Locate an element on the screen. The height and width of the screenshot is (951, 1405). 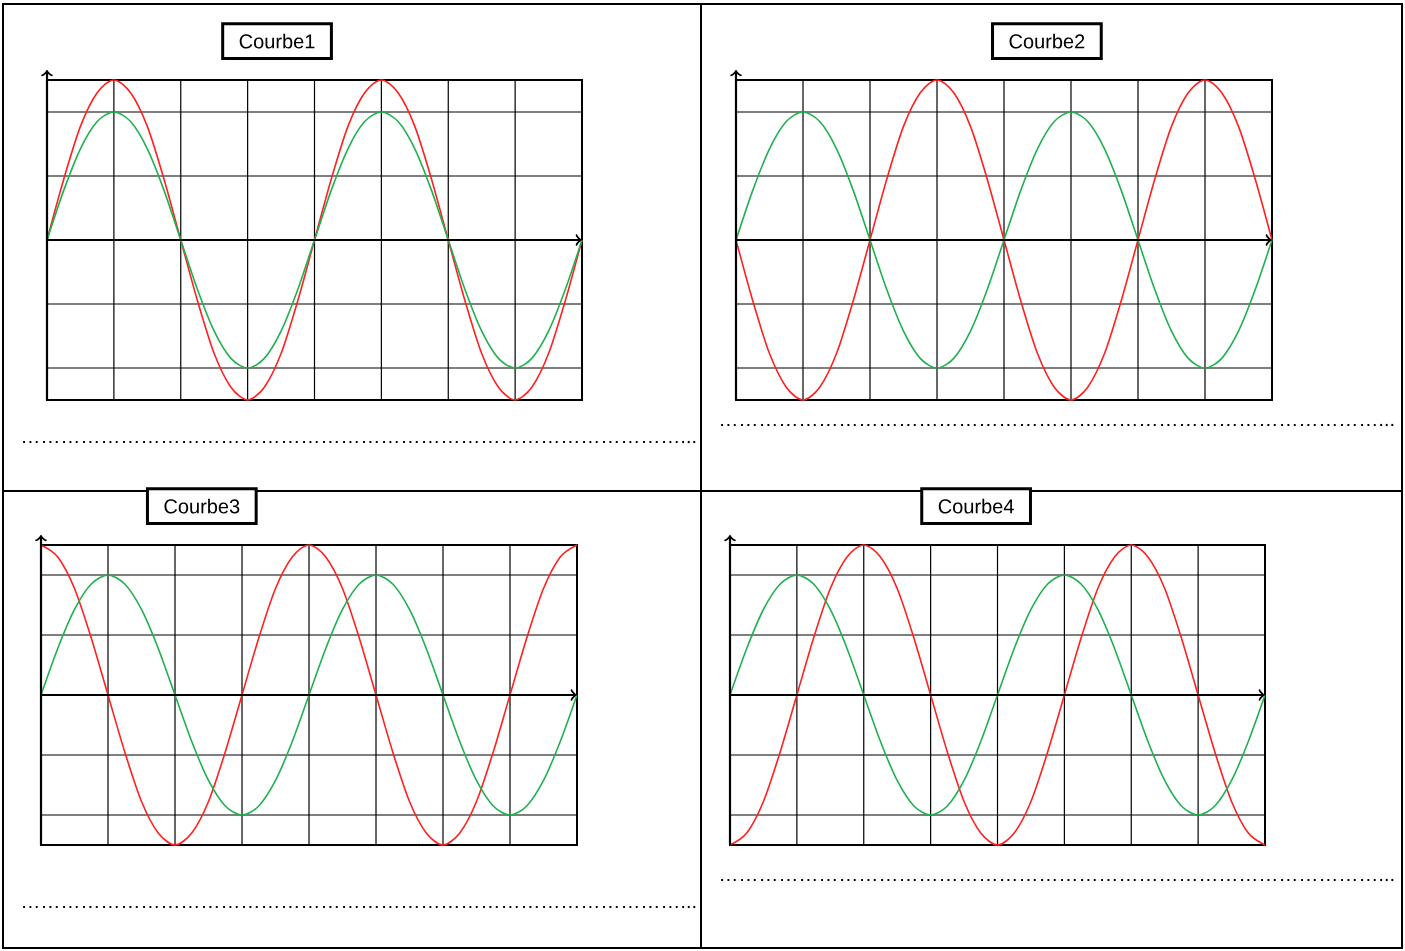
chart-title: Courbe3 is located at coordinates (202, 506).